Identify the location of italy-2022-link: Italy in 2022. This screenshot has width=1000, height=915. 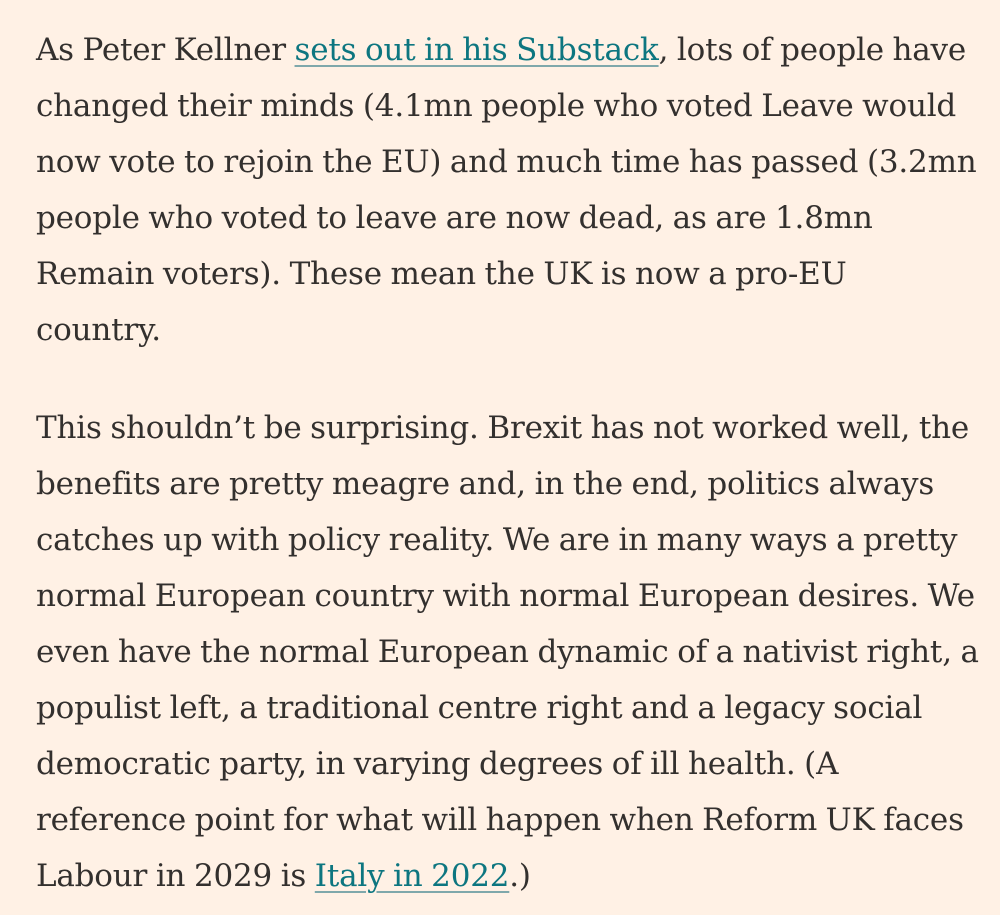
(412, 876).